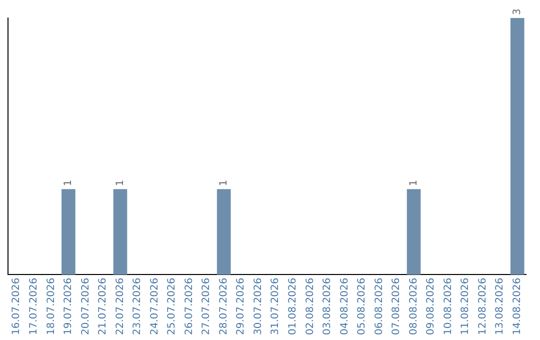 The height and width of the screenshot is (340, 540). I want to click on x-tick-label: 16.07.2026, so click(16, 307).